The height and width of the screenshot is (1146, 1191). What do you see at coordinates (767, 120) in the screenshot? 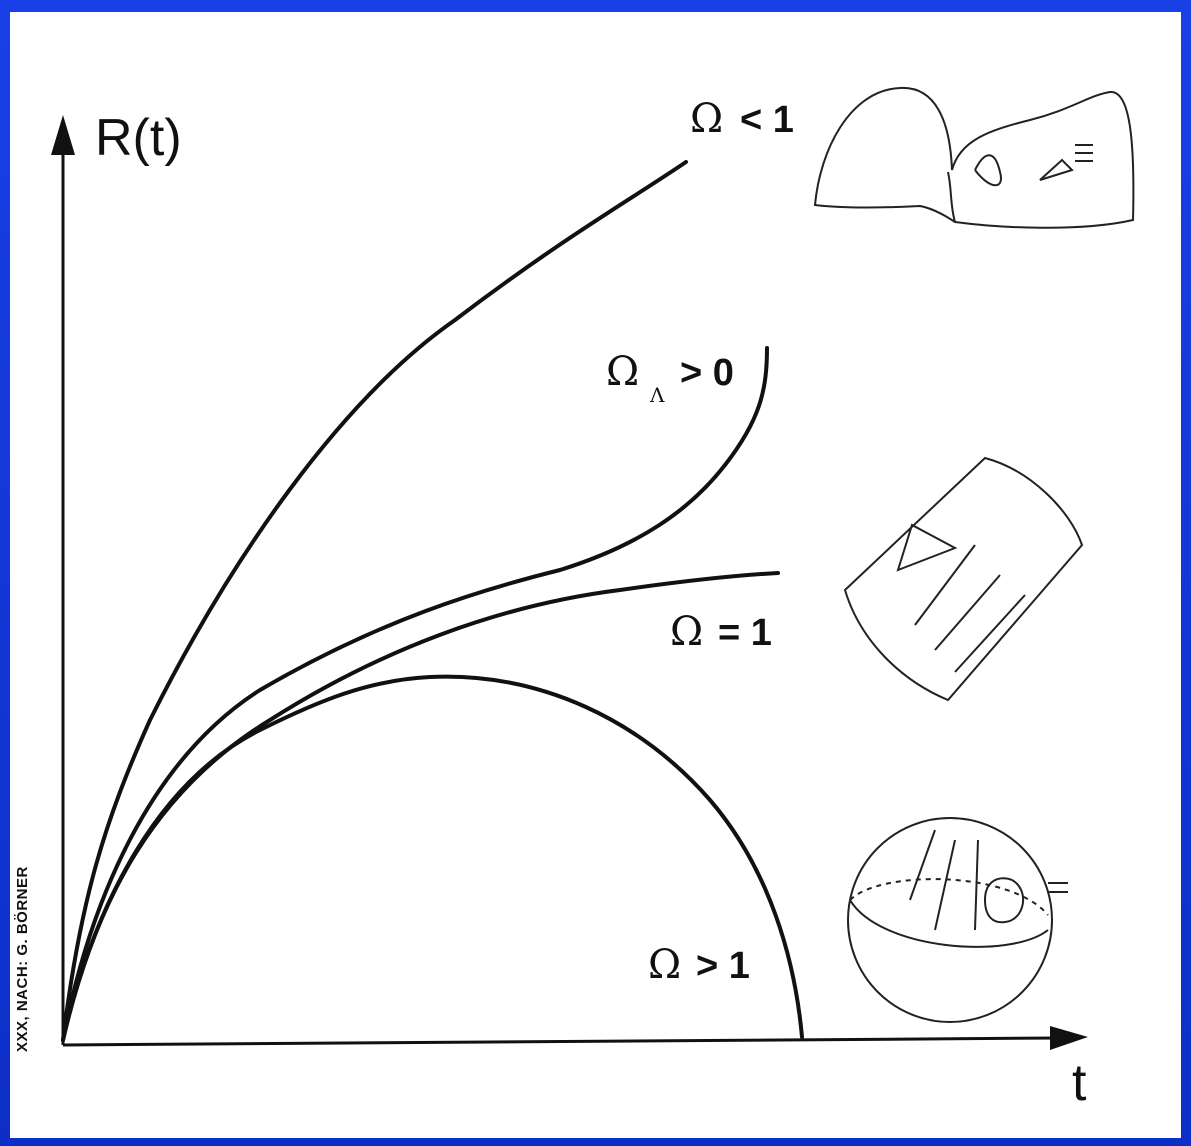
I see `relation-text: < 1` at bounding box center [767, 120].